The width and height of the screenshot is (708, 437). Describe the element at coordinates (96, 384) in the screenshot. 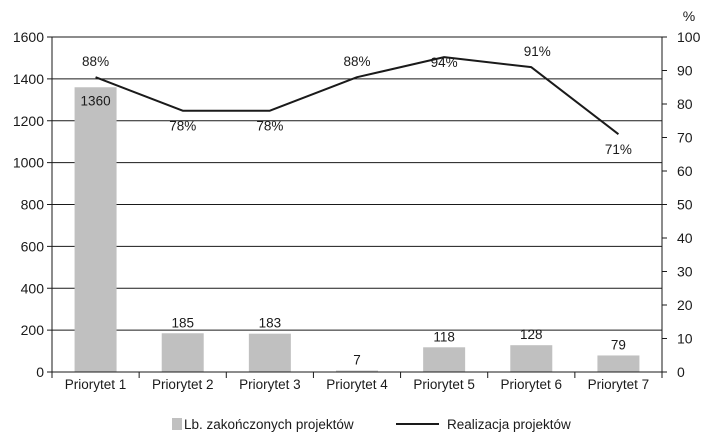

I see `x-axis-tick-label: Priorytet 1` at that location.